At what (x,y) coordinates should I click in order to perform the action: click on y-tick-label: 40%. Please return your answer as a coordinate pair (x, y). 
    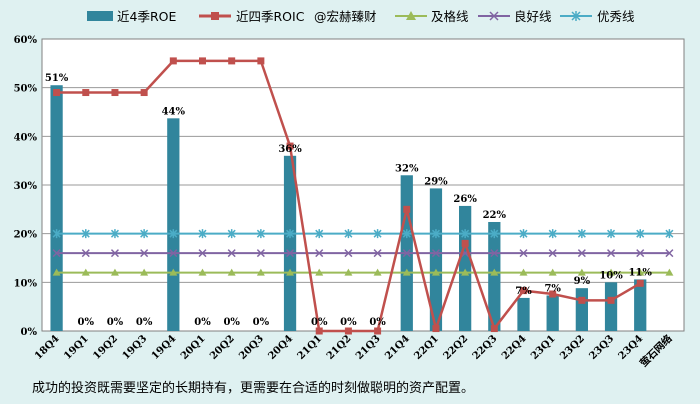
    Looking at the image, I should click on (26, 137).